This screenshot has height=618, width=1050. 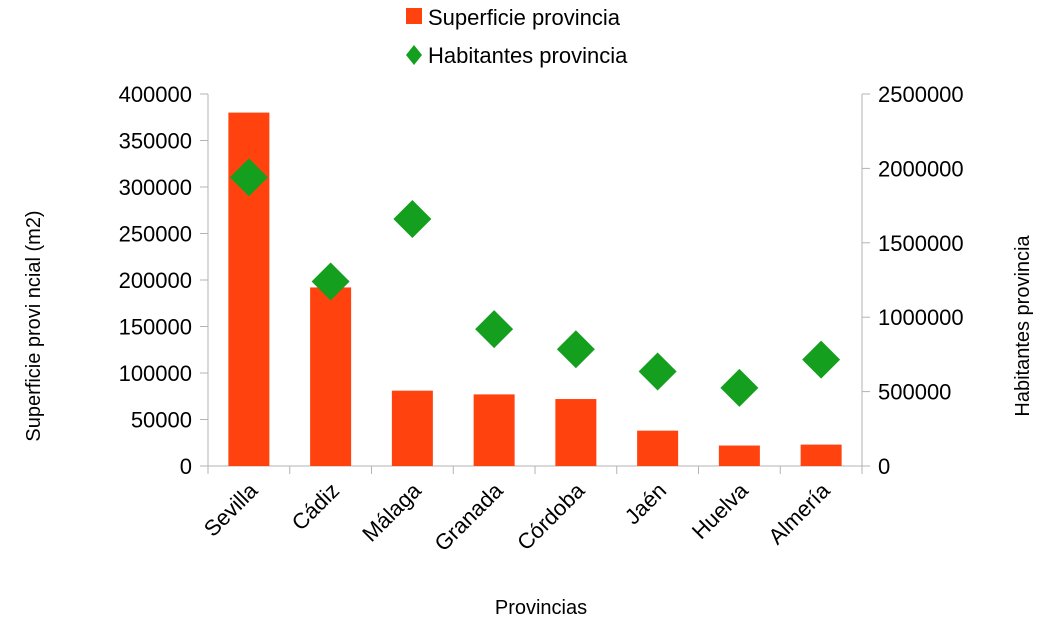 I want to click on y-right-tick-label: 1000000, so click(x=921, y=317).